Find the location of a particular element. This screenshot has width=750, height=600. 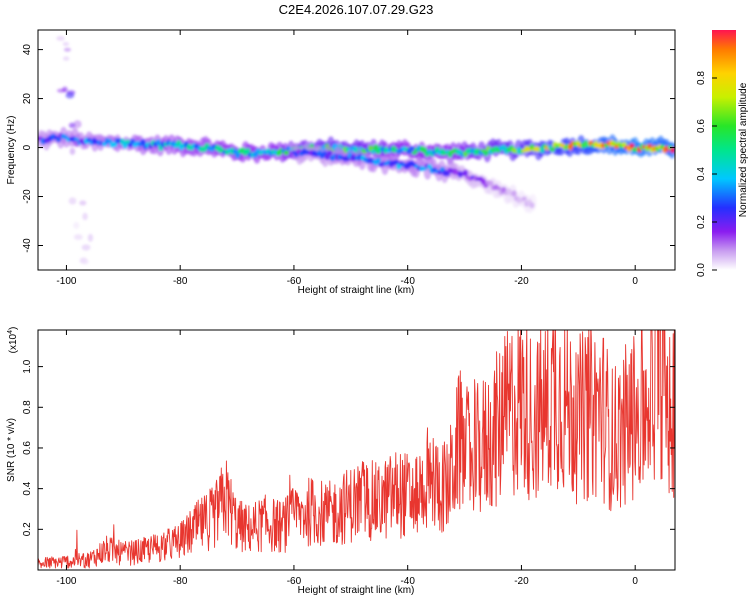

snr-y-tick-label: 0.6 is located at coordinates (27, 448).